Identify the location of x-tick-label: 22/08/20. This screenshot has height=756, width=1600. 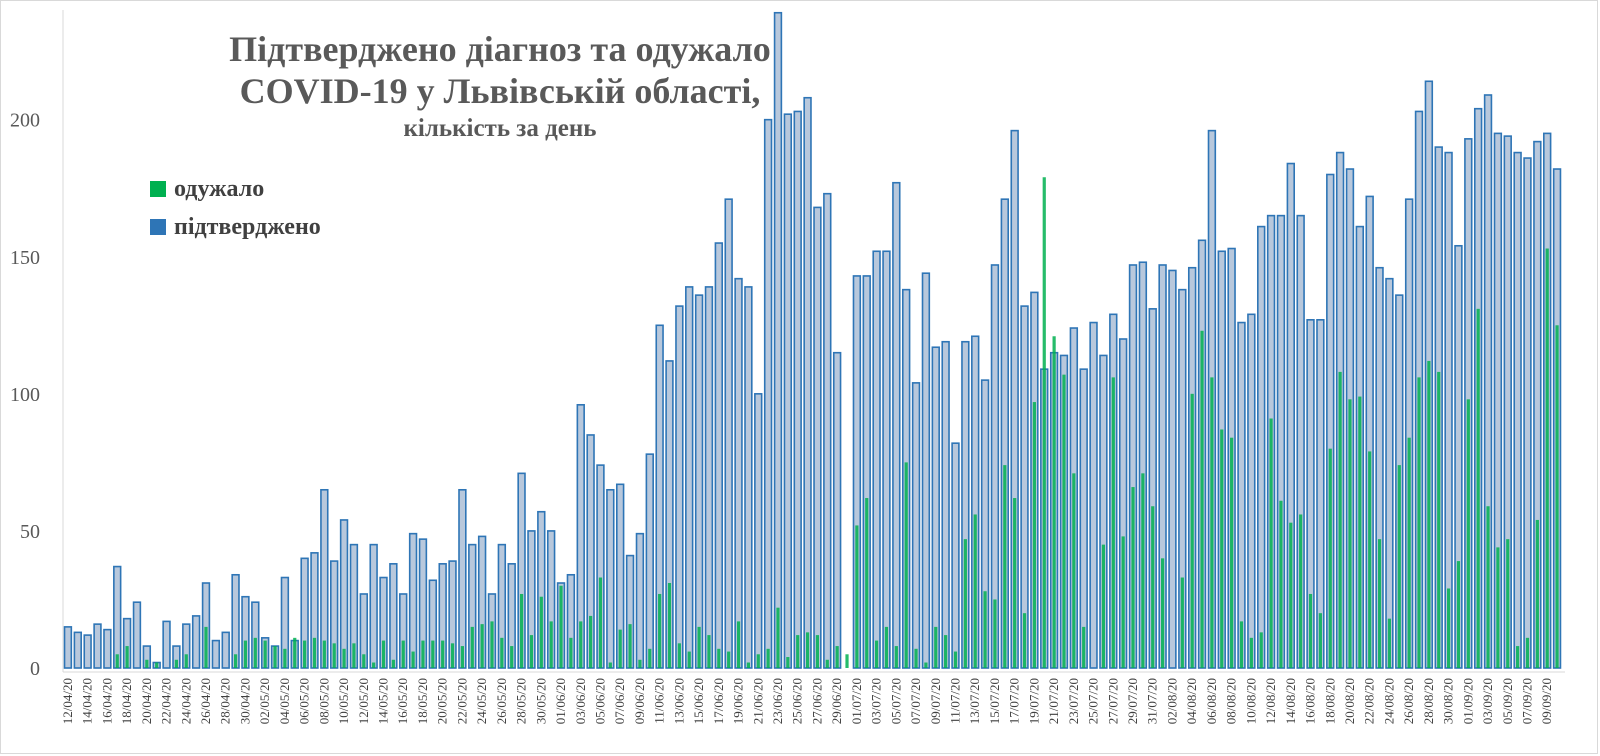
(1369, 701).